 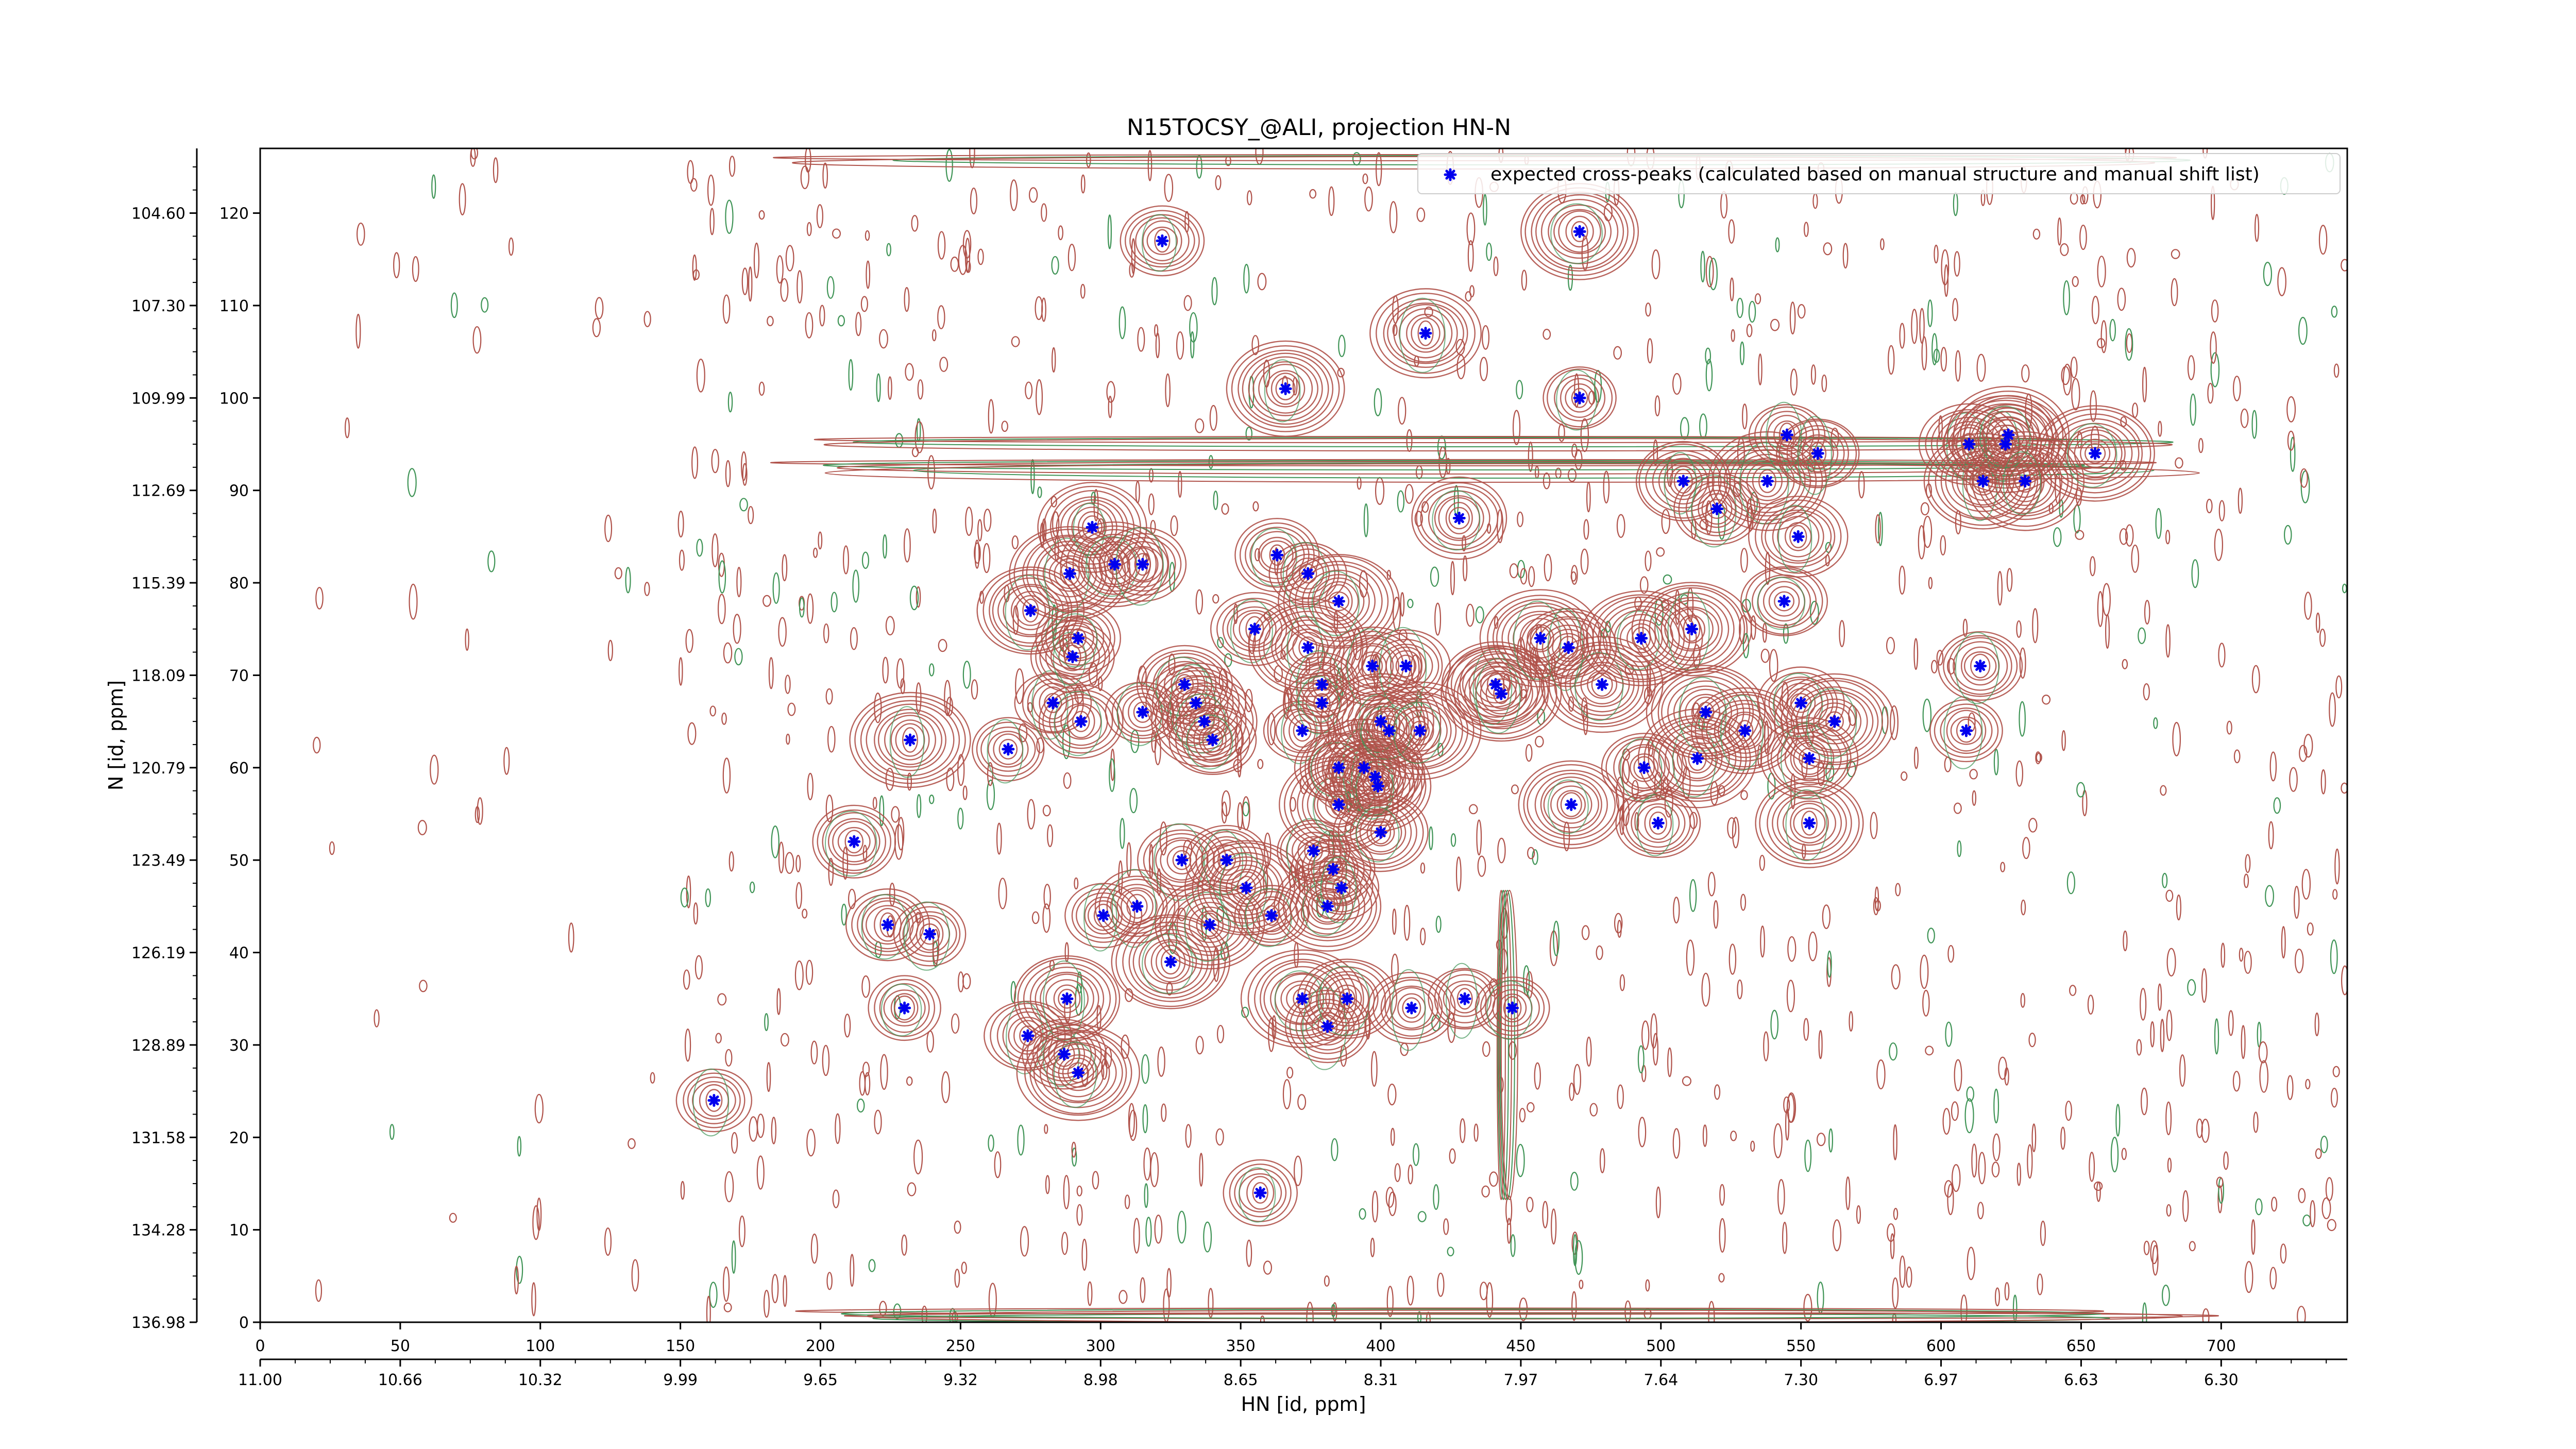 I want to click on secondary-x-tick-label: 11.00, so click(x=260, y=1380).